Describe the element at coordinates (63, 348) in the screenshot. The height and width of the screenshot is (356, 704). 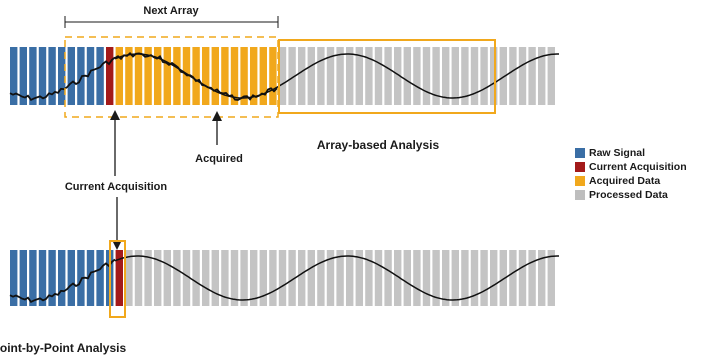
I see `point-by-point-analysis-label: Point-by-Point Analysis` at that location.